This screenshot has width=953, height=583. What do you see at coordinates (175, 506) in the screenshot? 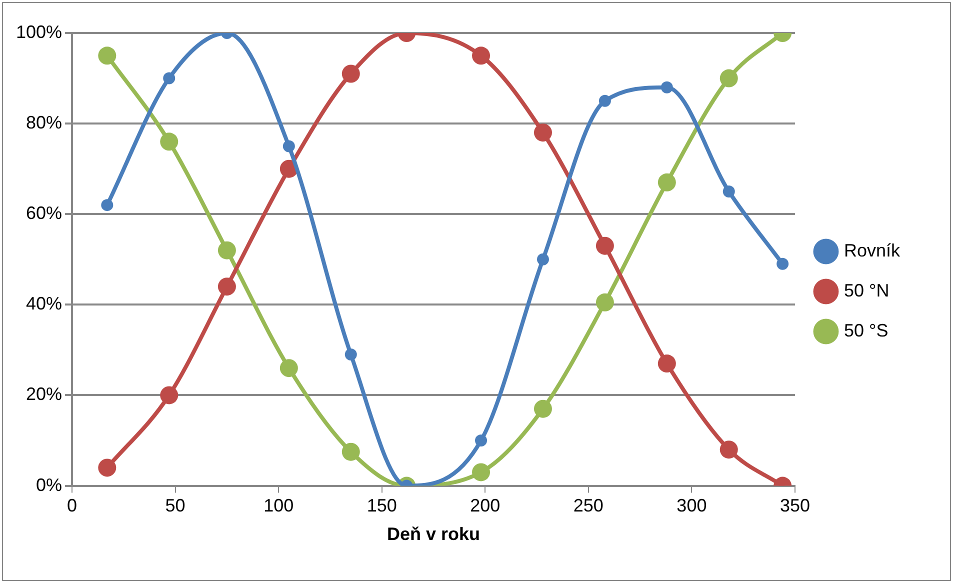
I see `x-tick-label: 50` at bounding box center [175, 506].